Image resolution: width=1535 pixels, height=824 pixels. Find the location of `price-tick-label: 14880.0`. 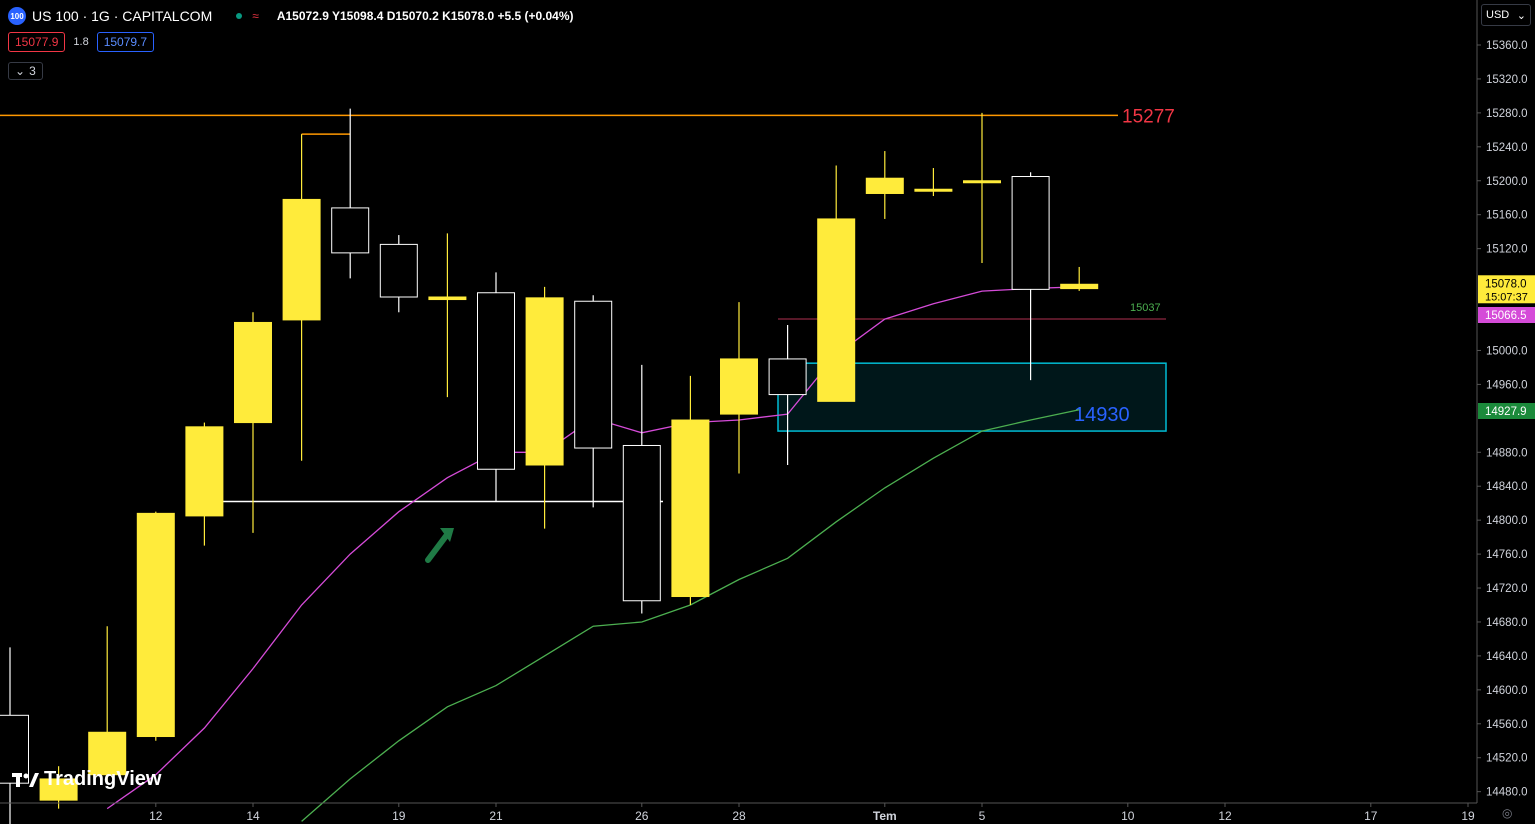

price-tick-label: 14880.0 is located at coordinates (1507, 453).